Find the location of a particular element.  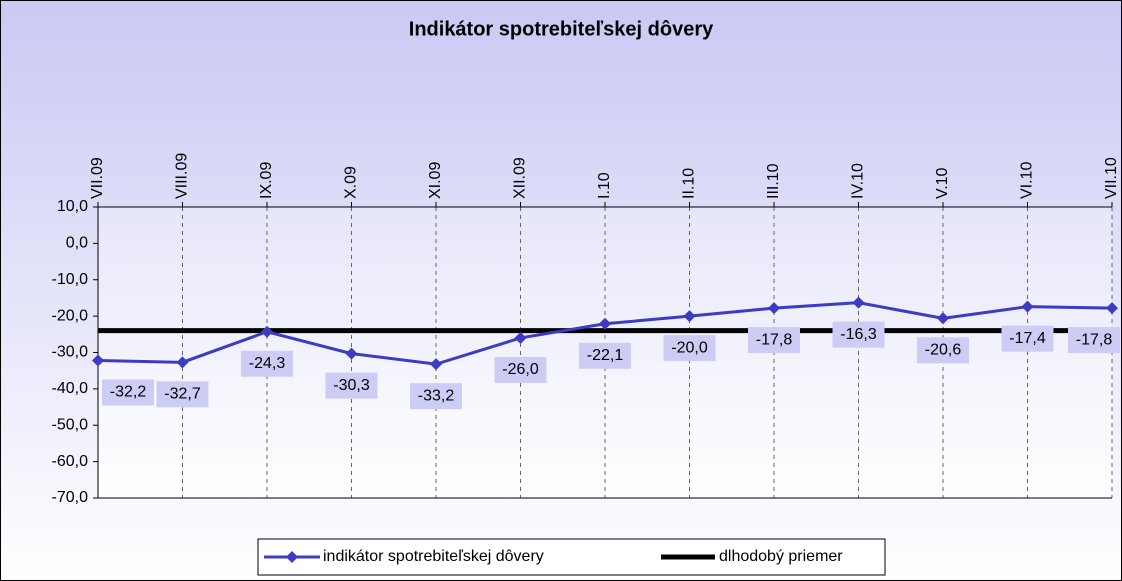

data-label: -33,2 is located at coordinates (436, 395).